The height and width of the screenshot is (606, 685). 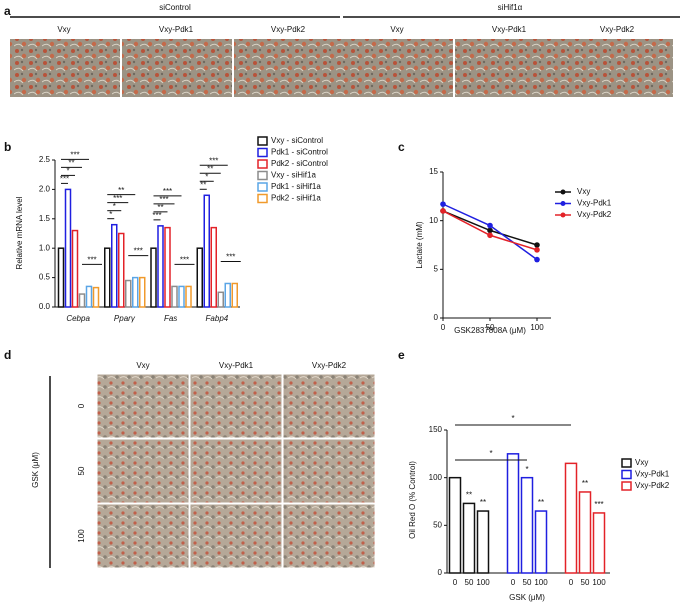 I want to click on panel-label: a, so click(x=7, y=11).